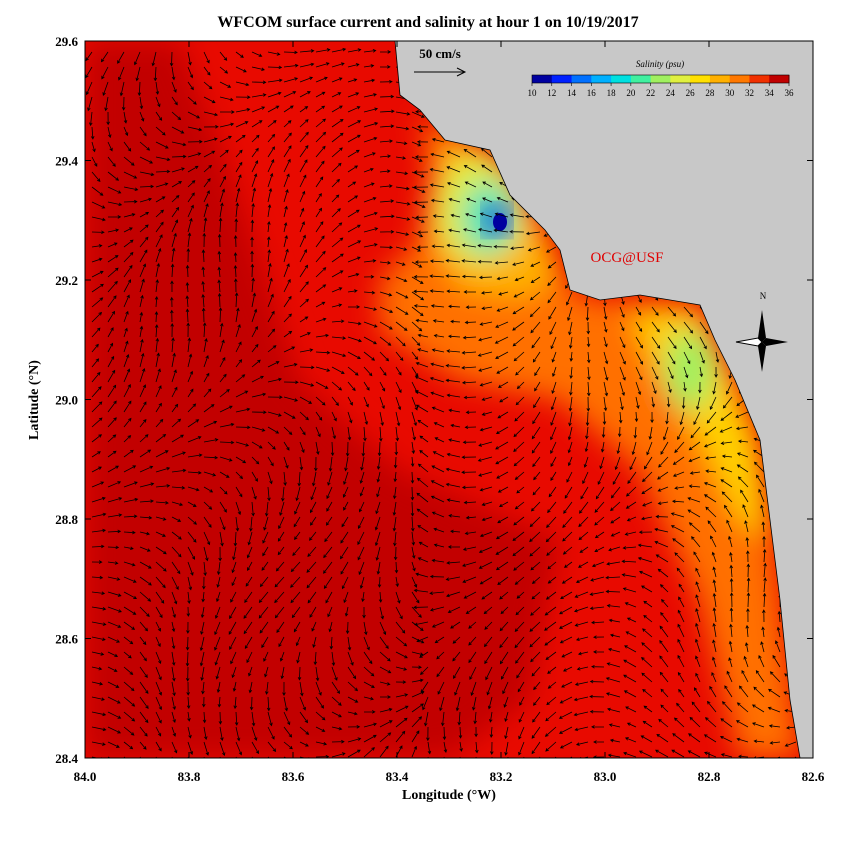  Describe the element at coordinates (501, 776) in the screenshot. I see `x-tick-label: 83.2` at that location.